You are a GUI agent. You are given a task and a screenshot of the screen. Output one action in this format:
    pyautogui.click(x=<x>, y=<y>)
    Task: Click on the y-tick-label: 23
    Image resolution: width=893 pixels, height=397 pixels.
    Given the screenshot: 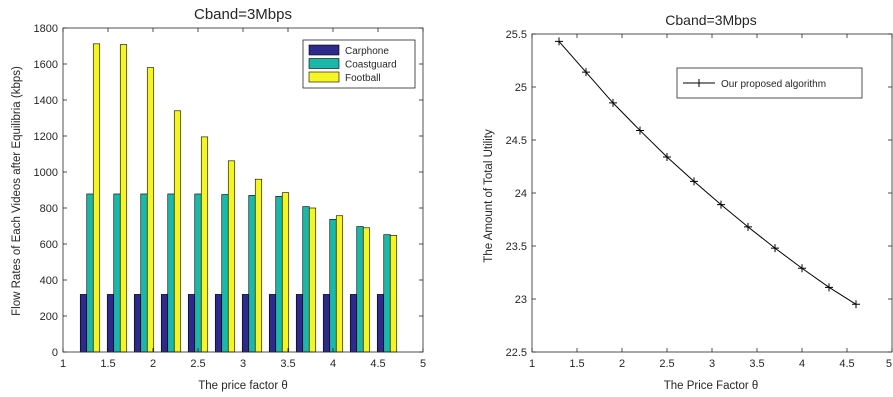 What is the action you would take?
    pyautogui.click(x=521, y=300)
    